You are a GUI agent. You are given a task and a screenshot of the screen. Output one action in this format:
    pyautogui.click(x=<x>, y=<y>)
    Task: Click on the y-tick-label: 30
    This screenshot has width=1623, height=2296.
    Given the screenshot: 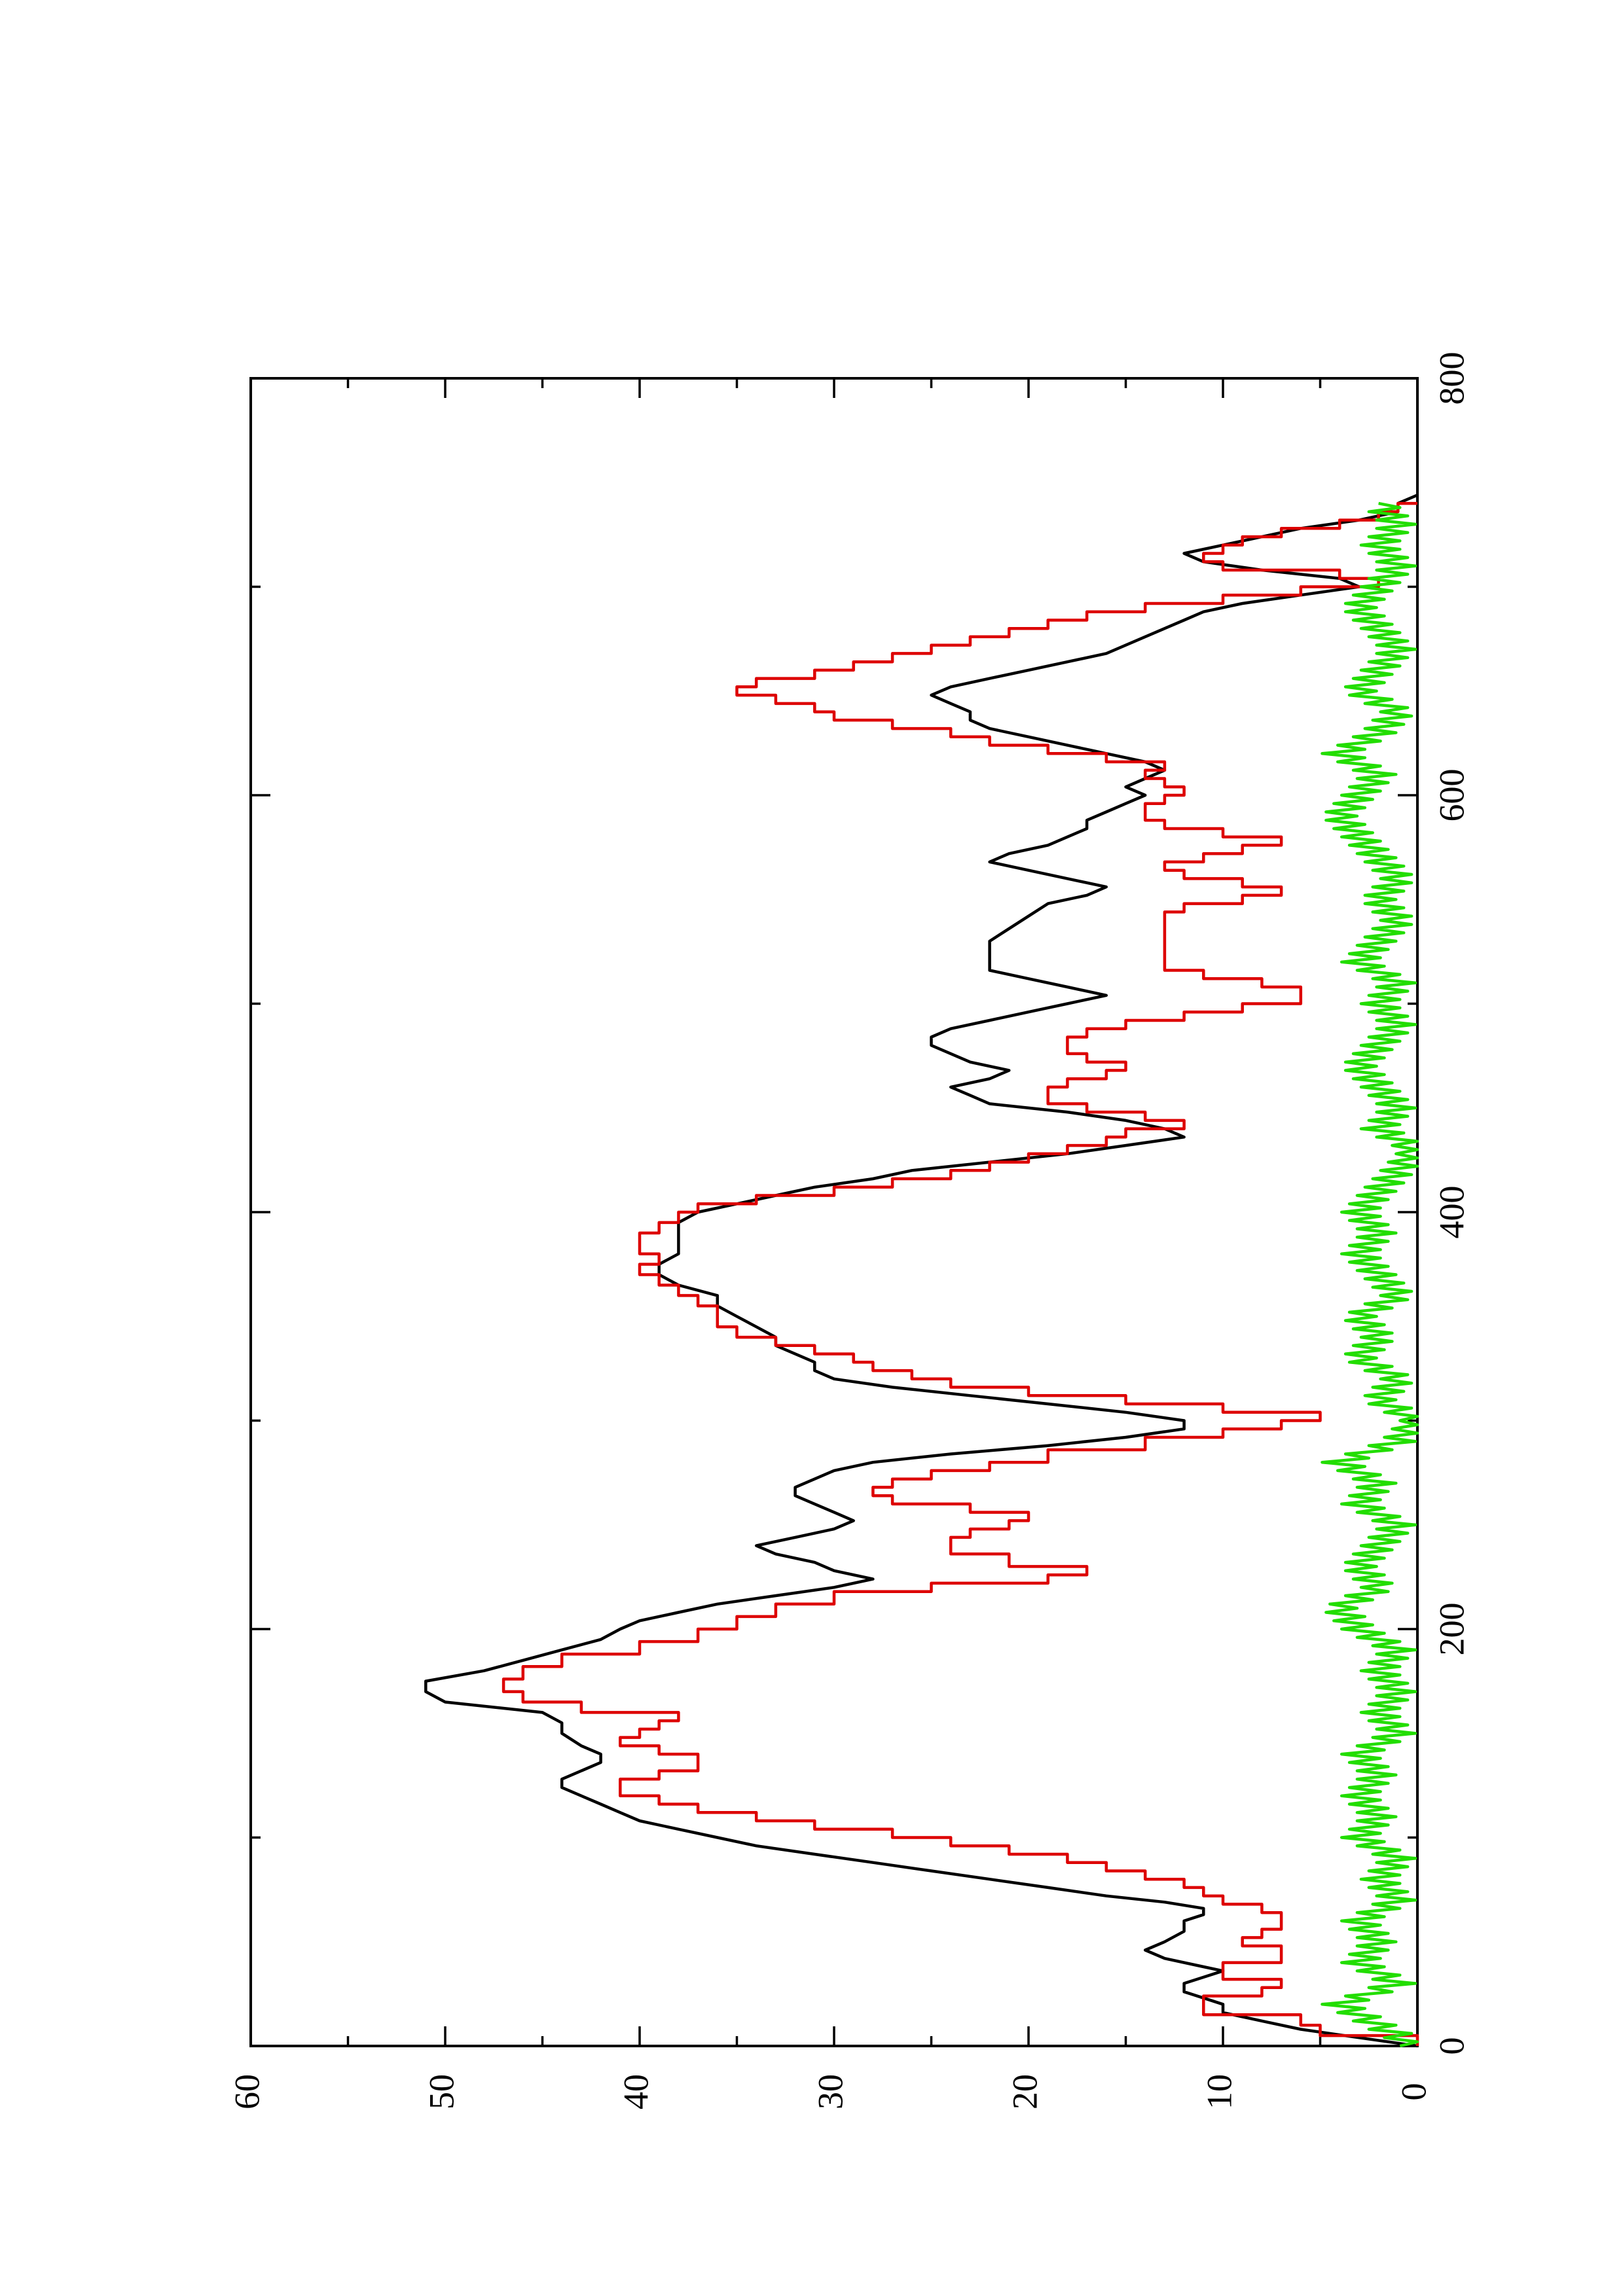 What is the action you would take?
    pyautogui.click(x=830, y=2091)
    